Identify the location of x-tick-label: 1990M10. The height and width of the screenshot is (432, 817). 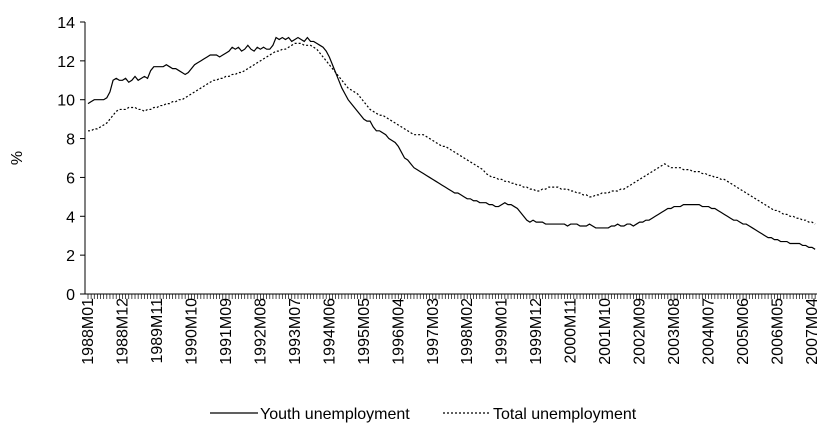
(191, 331).